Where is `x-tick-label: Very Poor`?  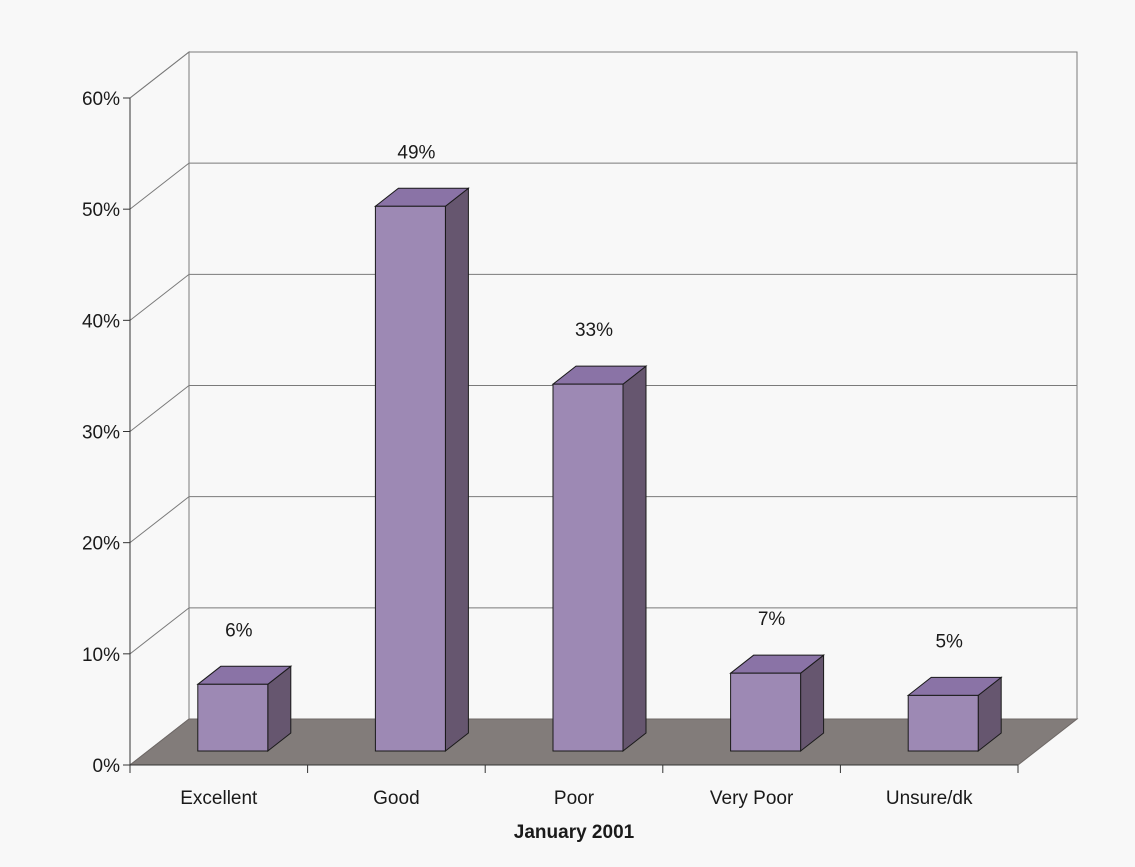
x-tick-label: Very Poor is located at coordinates (752, 798).